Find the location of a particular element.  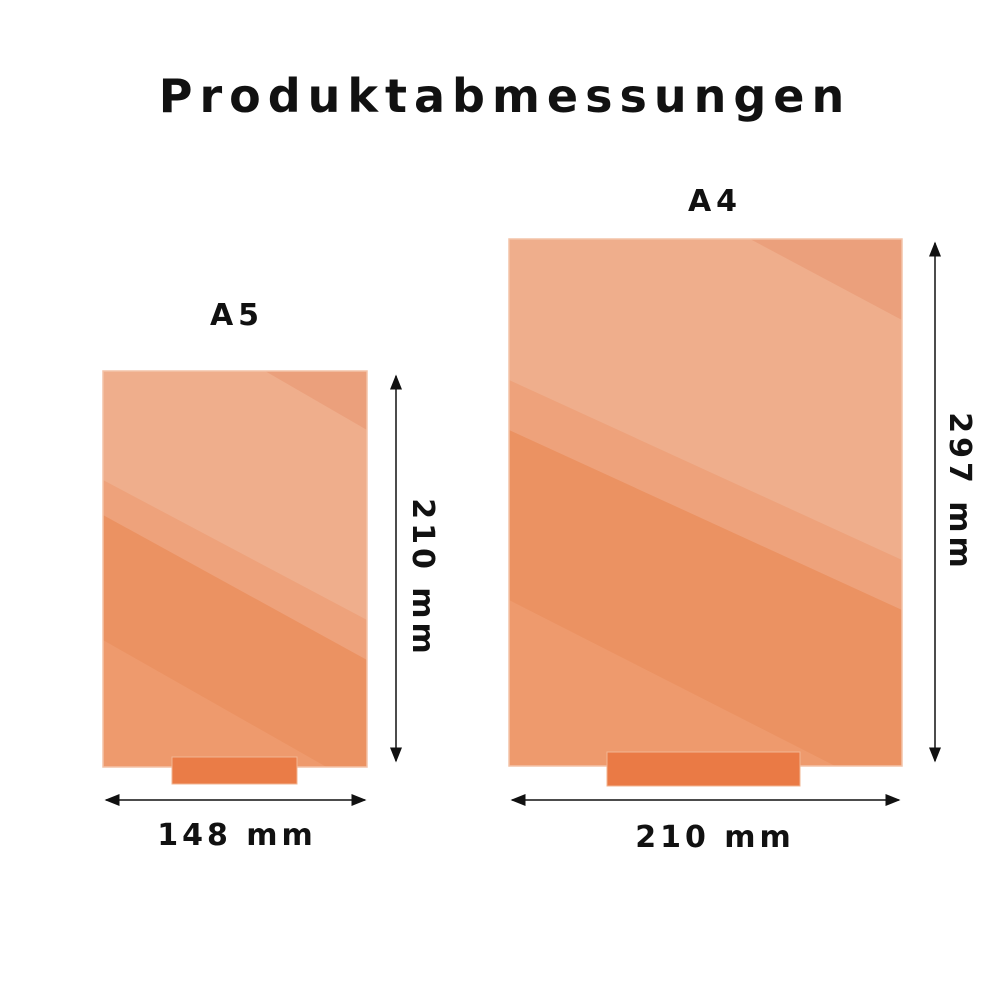

a4-stand is located at coordinates (703, 769).